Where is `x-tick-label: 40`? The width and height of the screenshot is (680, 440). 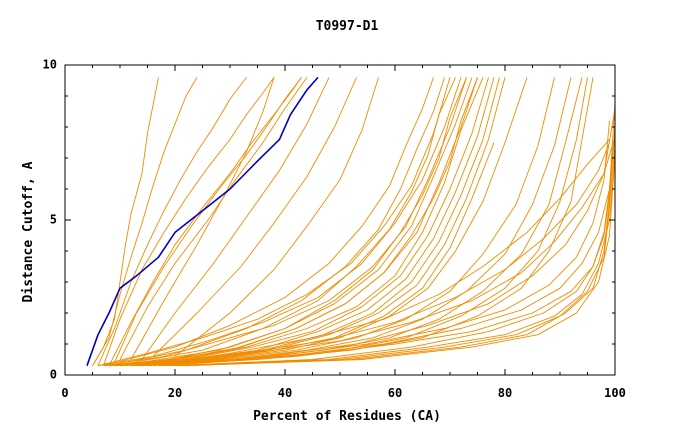 x-tick-label: 40 is located at coordinates (285, 393).